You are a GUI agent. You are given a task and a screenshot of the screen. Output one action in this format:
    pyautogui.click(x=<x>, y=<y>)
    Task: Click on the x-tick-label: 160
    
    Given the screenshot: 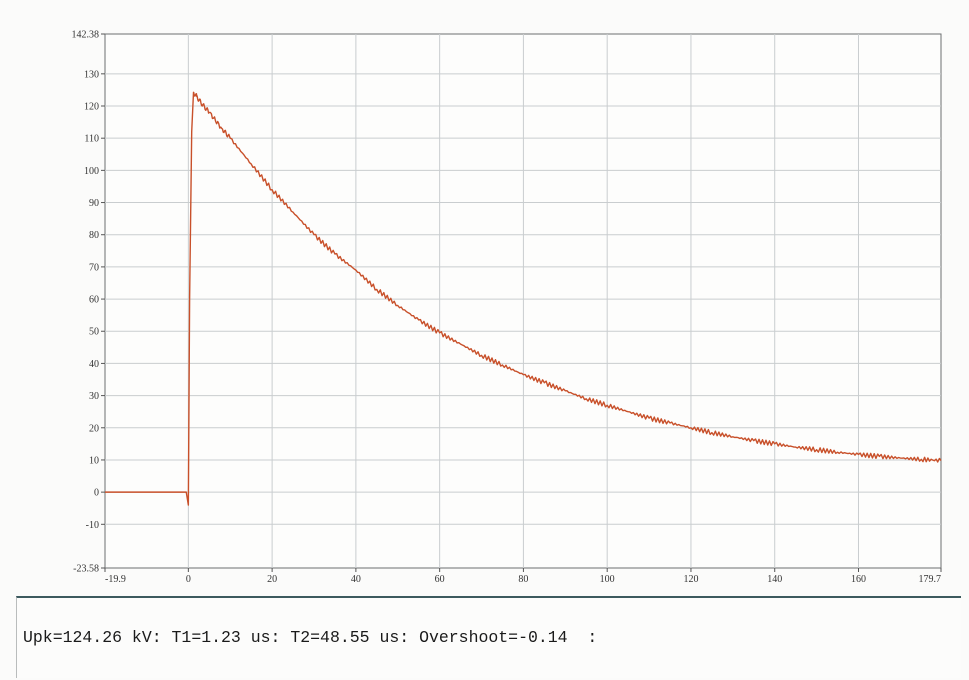 What is the action you would take?
    pyautogui.click(x=858, y=579)
    